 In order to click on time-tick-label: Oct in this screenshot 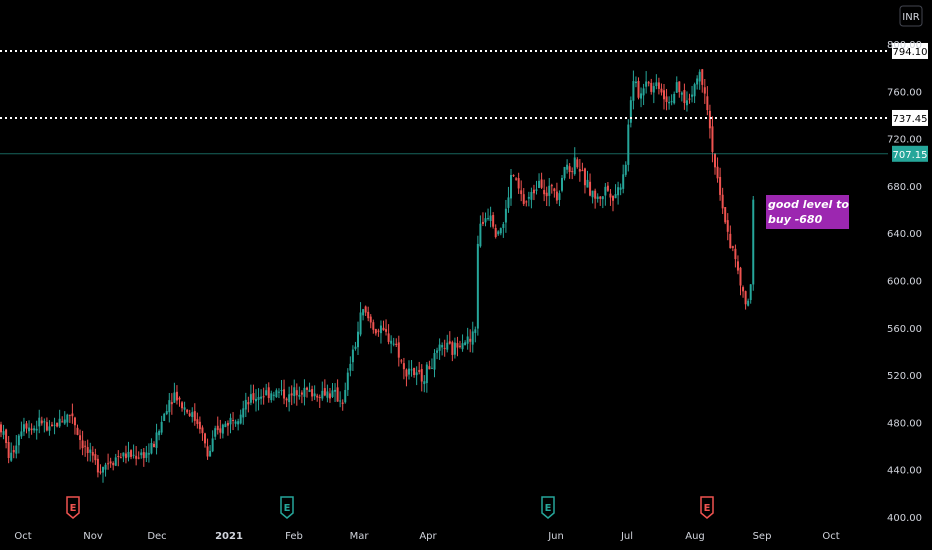, I will do `click(22, 536)`.